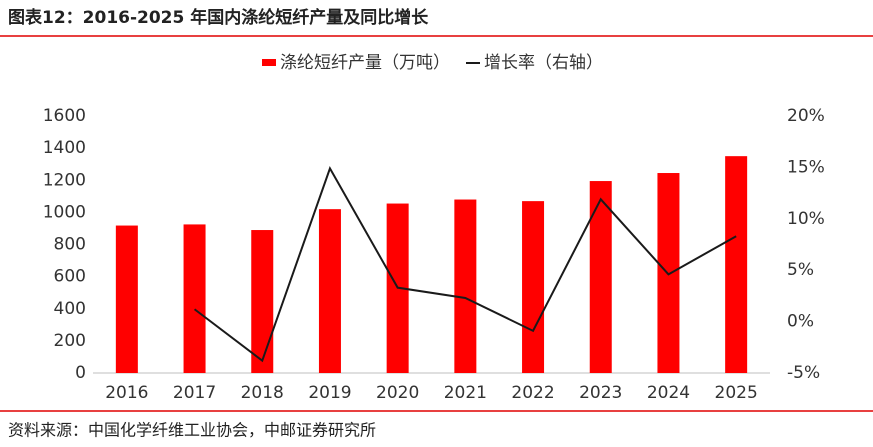 The width and height of the screenshot is (873, 447). What do you see at coordinates (194, 393) in the screenshot?
I see `x-tick-label: 2017` at bounding box center [194, 393].